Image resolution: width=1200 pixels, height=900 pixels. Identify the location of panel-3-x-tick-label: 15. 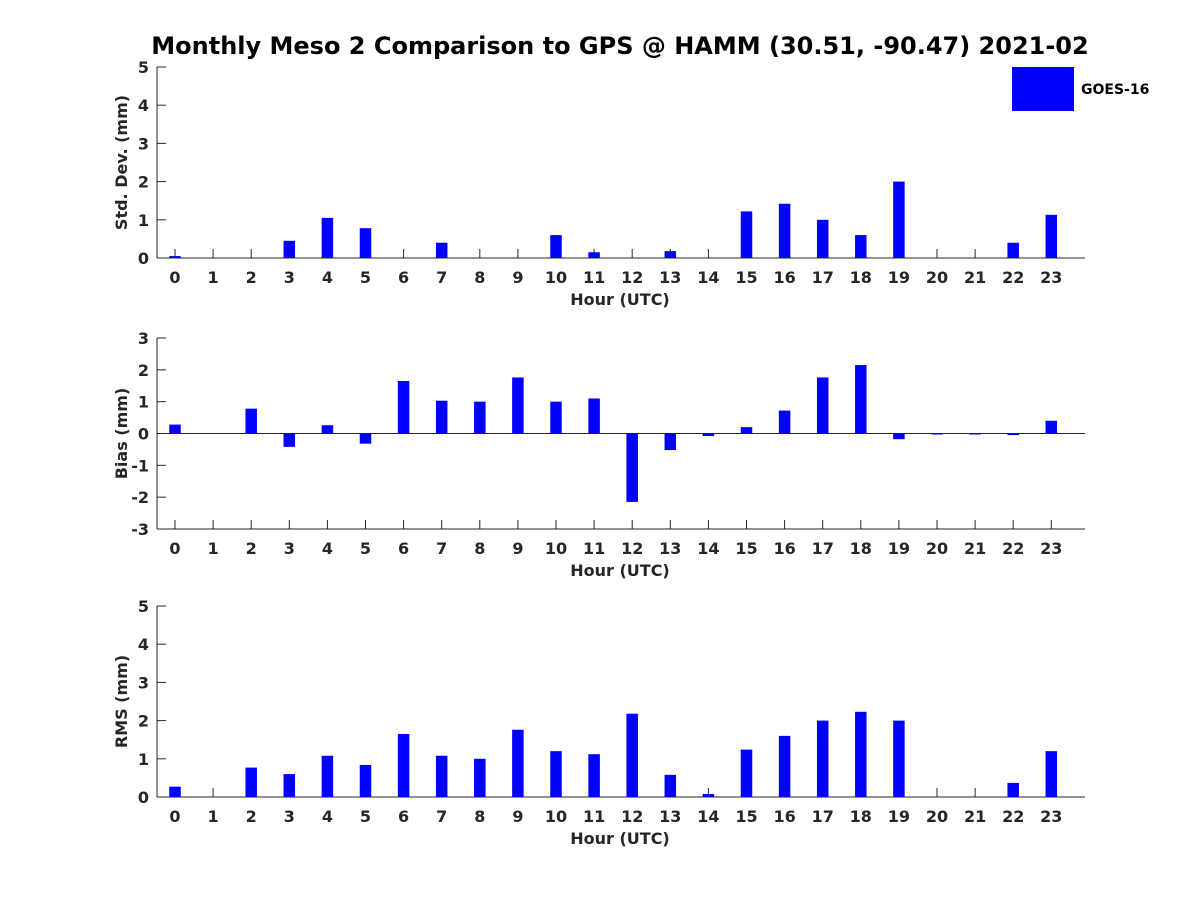
(746, 816).